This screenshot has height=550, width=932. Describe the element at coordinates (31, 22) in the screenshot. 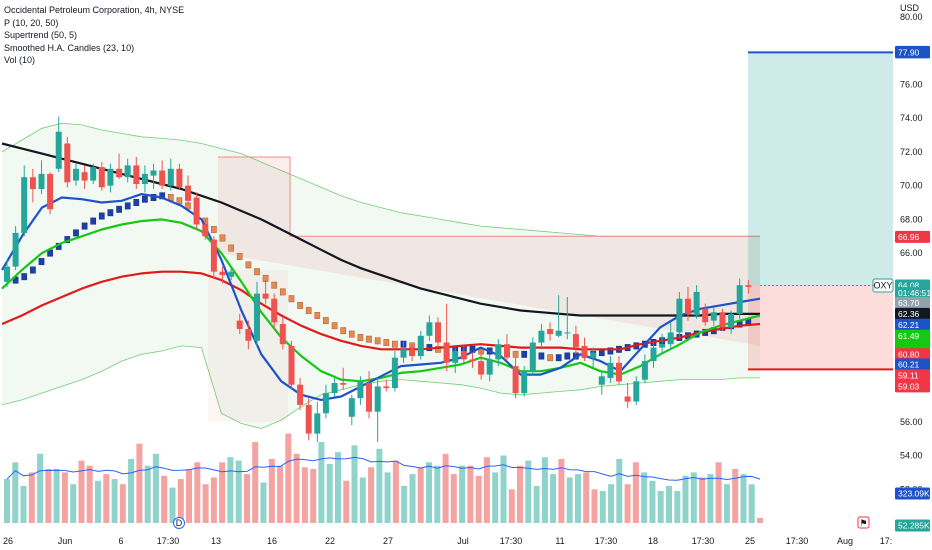

I see `legend-indicator-p: P (10, 20, 50)` at that location.